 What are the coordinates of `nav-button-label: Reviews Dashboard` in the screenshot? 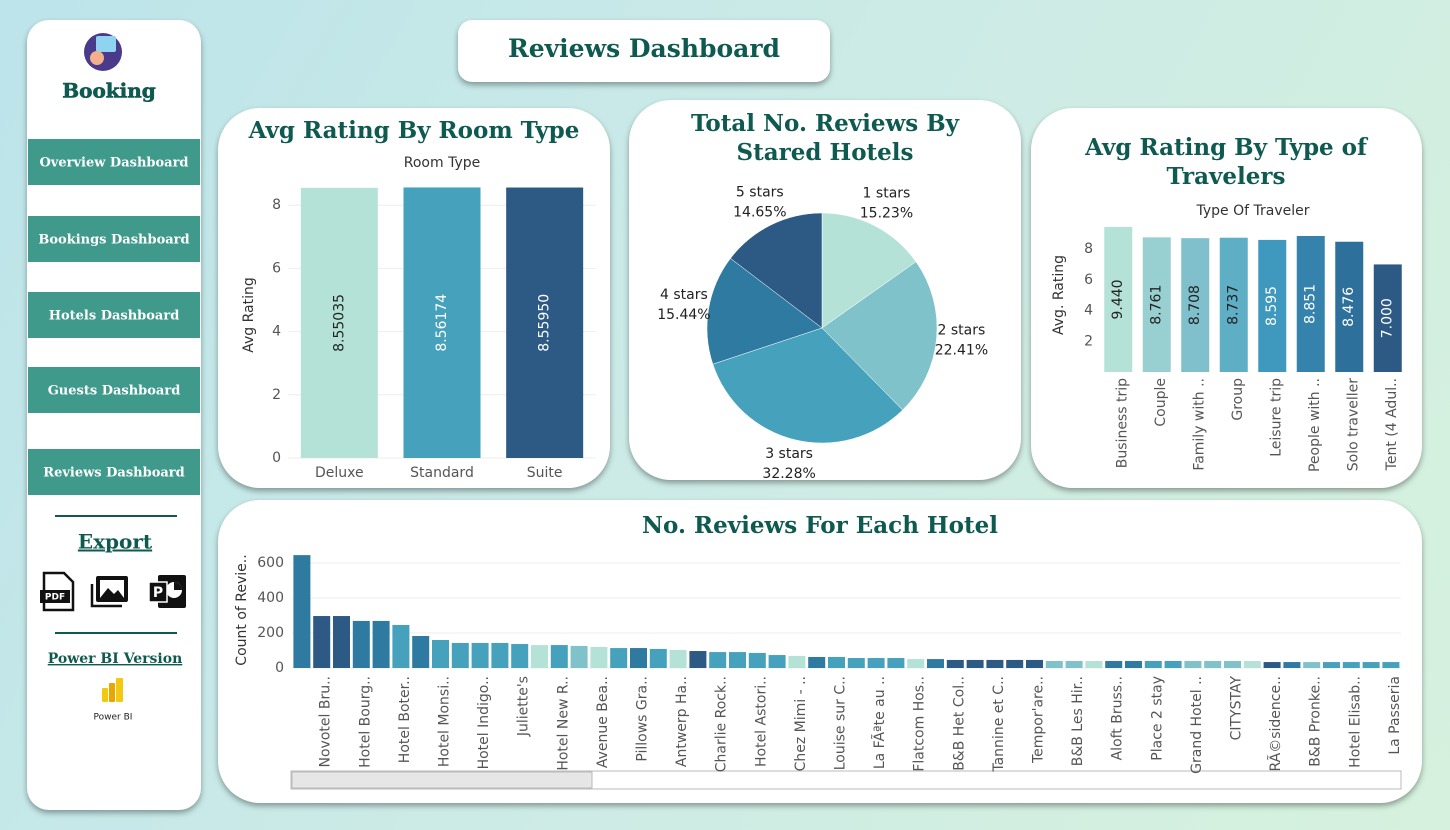 It's located at (113, 473).